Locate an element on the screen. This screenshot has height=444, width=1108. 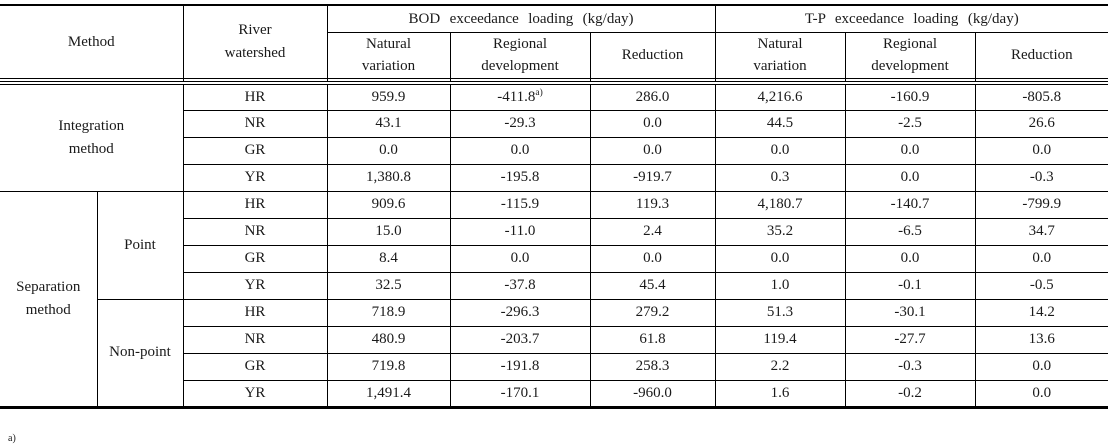
data-cell: 43.1 is located at coordinates (389, 124).